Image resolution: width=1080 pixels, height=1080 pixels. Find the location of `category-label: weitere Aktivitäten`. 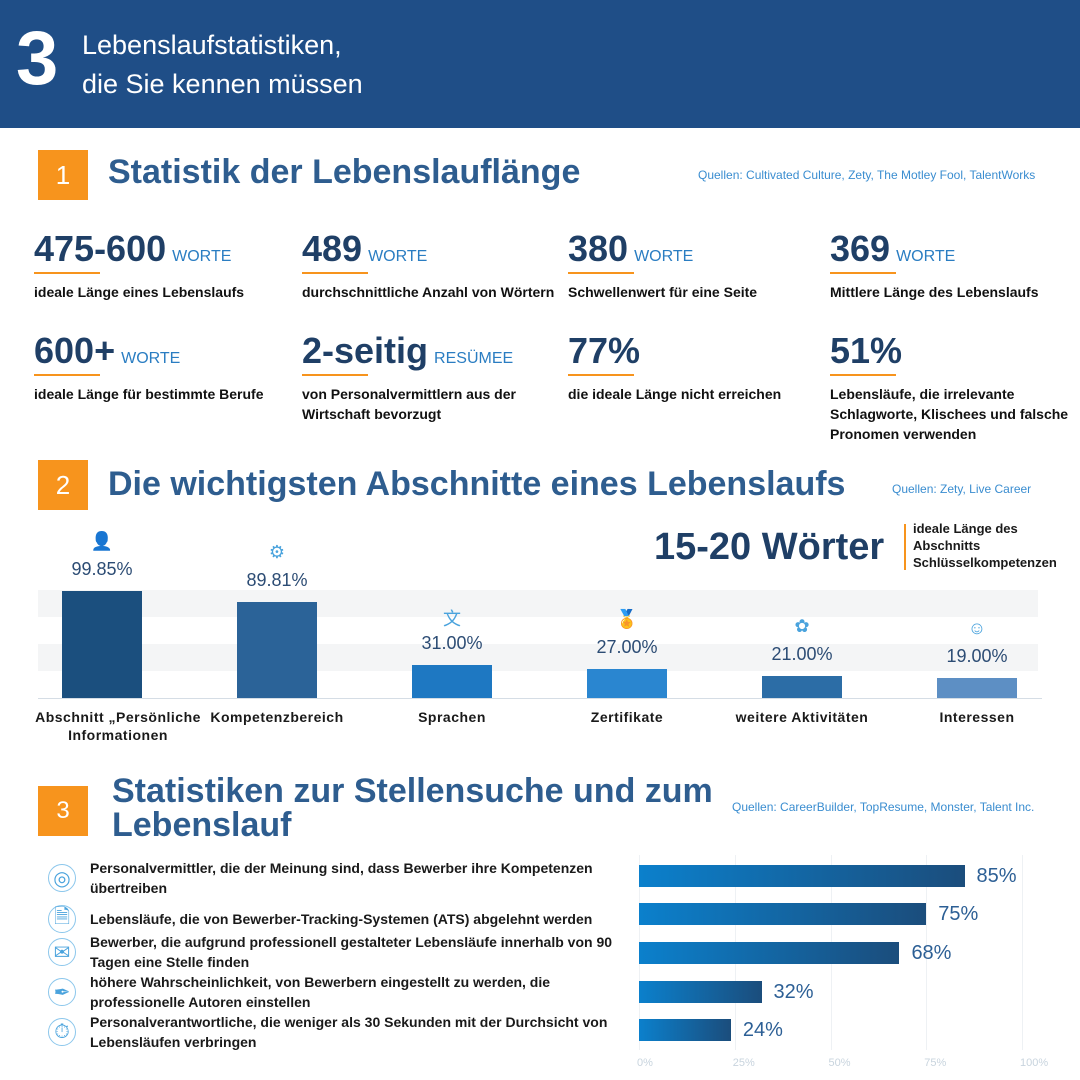

category-label: weitere Aktivitäten is located at coordinates (802, 717).